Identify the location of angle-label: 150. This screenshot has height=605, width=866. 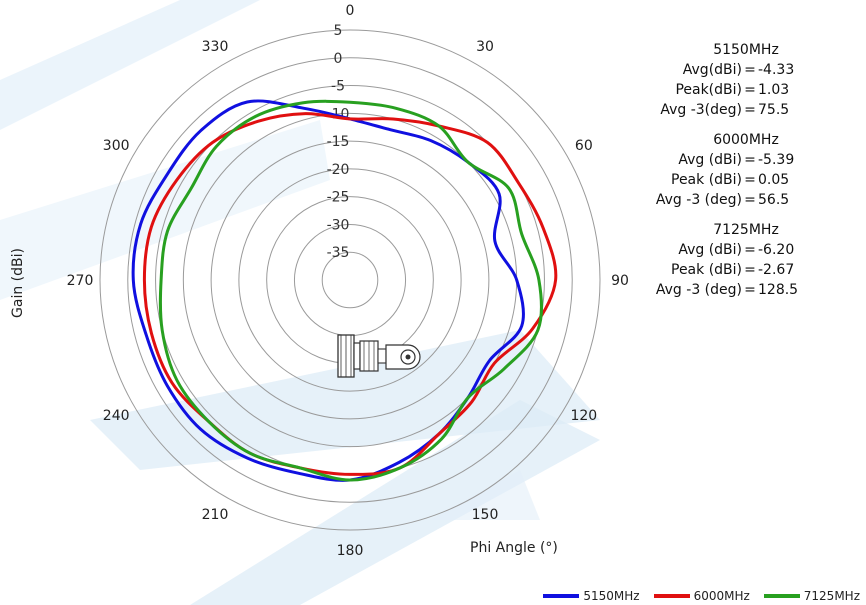
(485, 515).